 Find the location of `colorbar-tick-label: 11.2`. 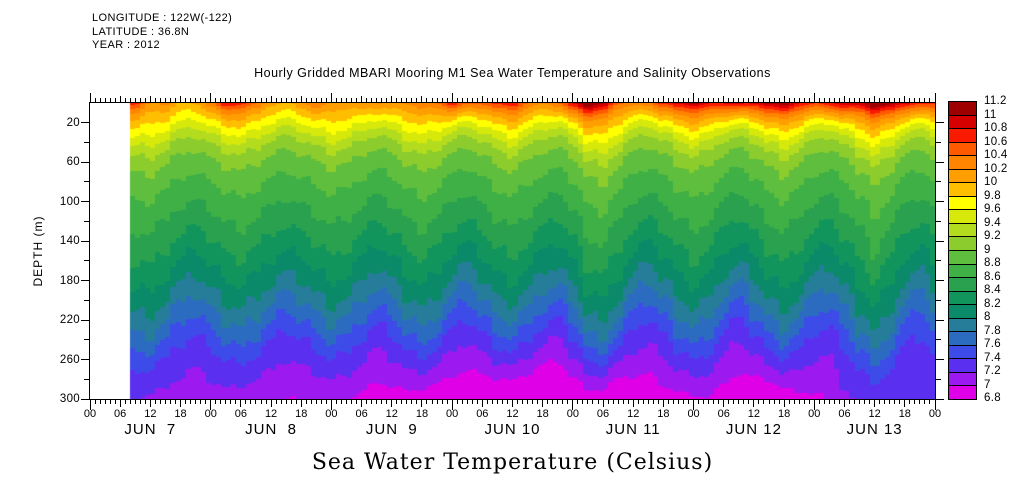

colorbar-tick-label: 11.2 is located at coordinates (995, 101).